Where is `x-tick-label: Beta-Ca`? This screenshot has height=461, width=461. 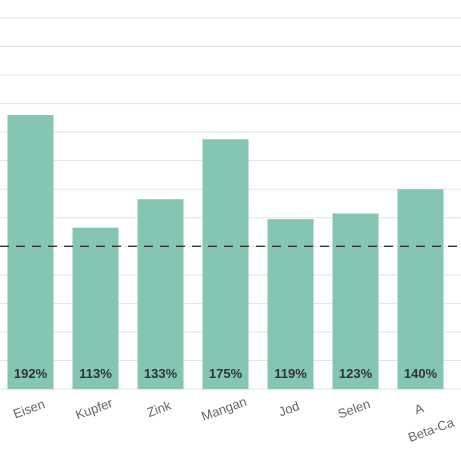 x-tick-label: Beta-Ca is located at coordinates (431, 429).